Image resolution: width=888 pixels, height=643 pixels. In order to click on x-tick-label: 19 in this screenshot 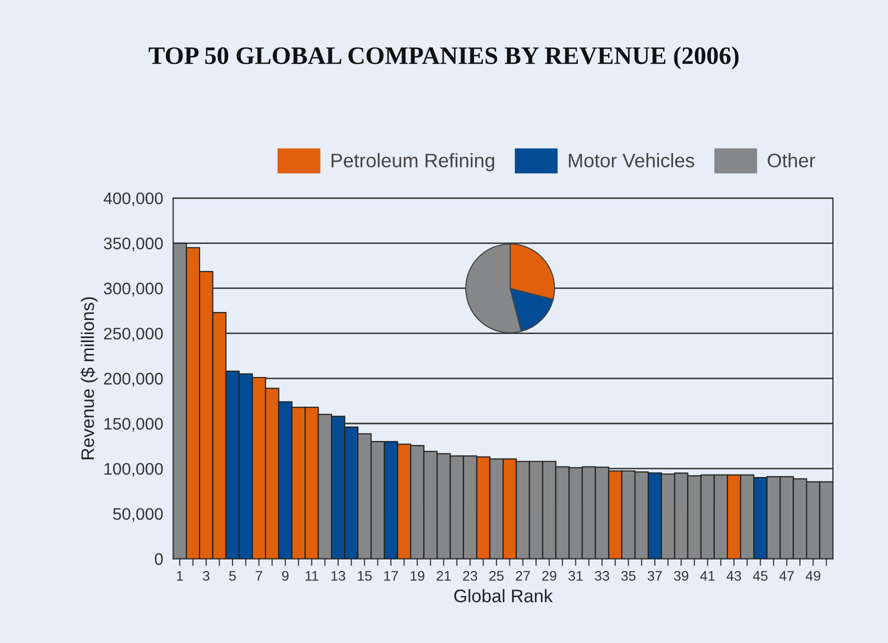, I will do `click(417, 575)`.